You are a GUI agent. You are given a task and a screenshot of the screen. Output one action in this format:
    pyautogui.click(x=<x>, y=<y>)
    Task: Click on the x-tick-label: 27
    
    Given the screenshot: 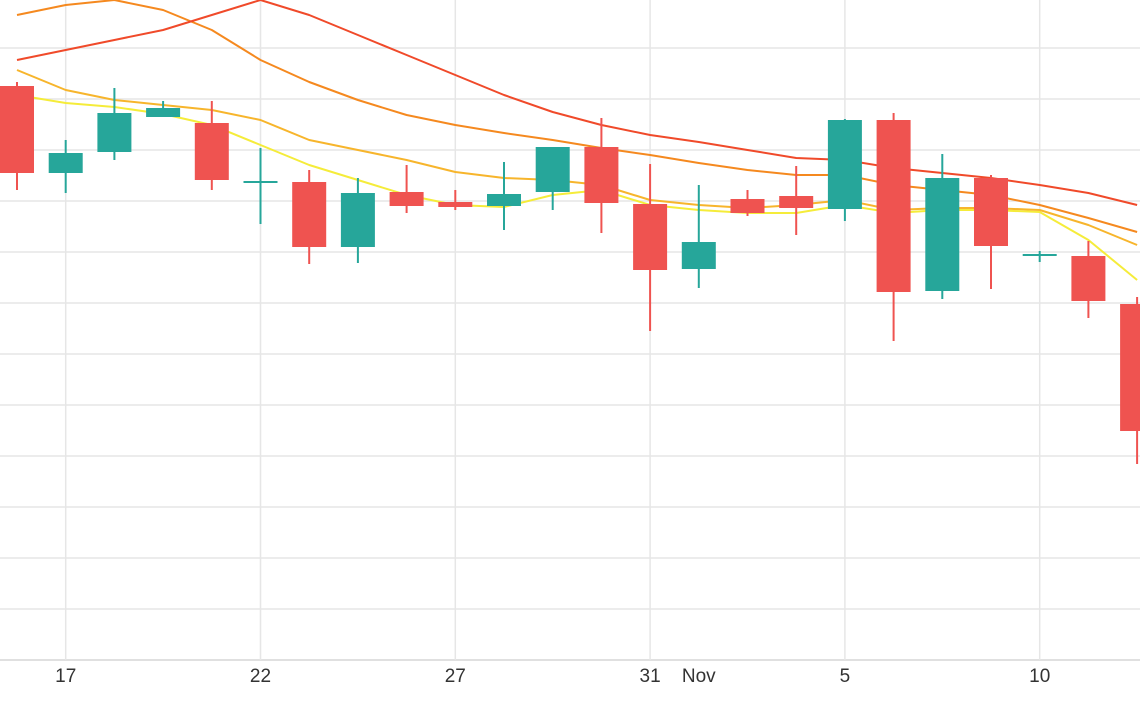 What is the action you would take?
    pyautogui.click(x=455, y=676)
    